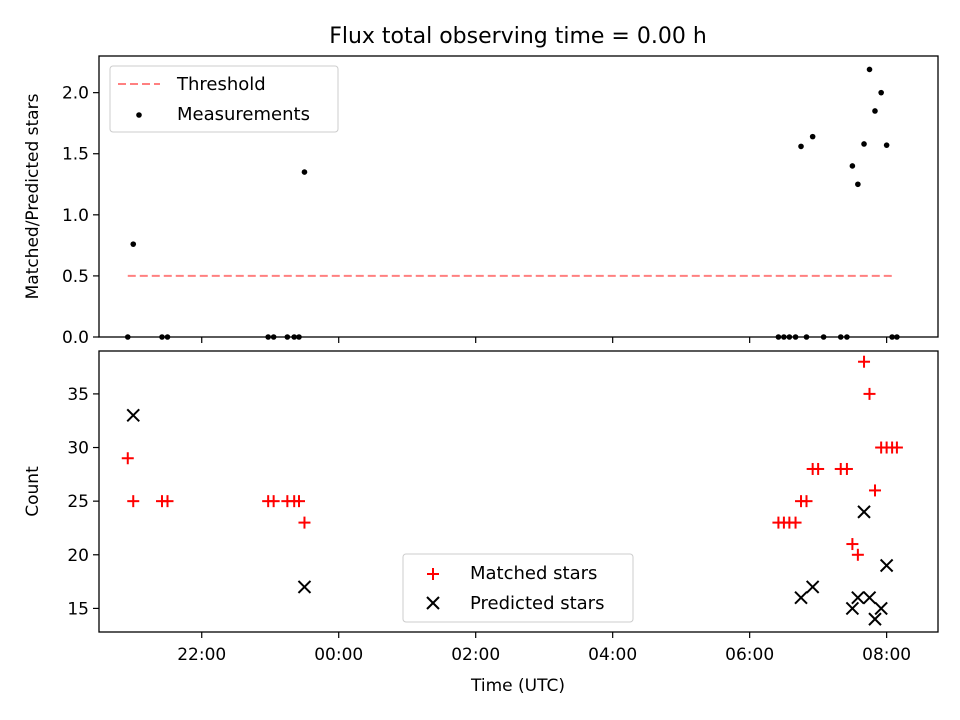 The height and width of the screenshot is (720, 960). What do you see at coordinates (243, 114) in the screenshot?
I see `legend-measurements-label: Measurements` at bounding box center [243, 114].